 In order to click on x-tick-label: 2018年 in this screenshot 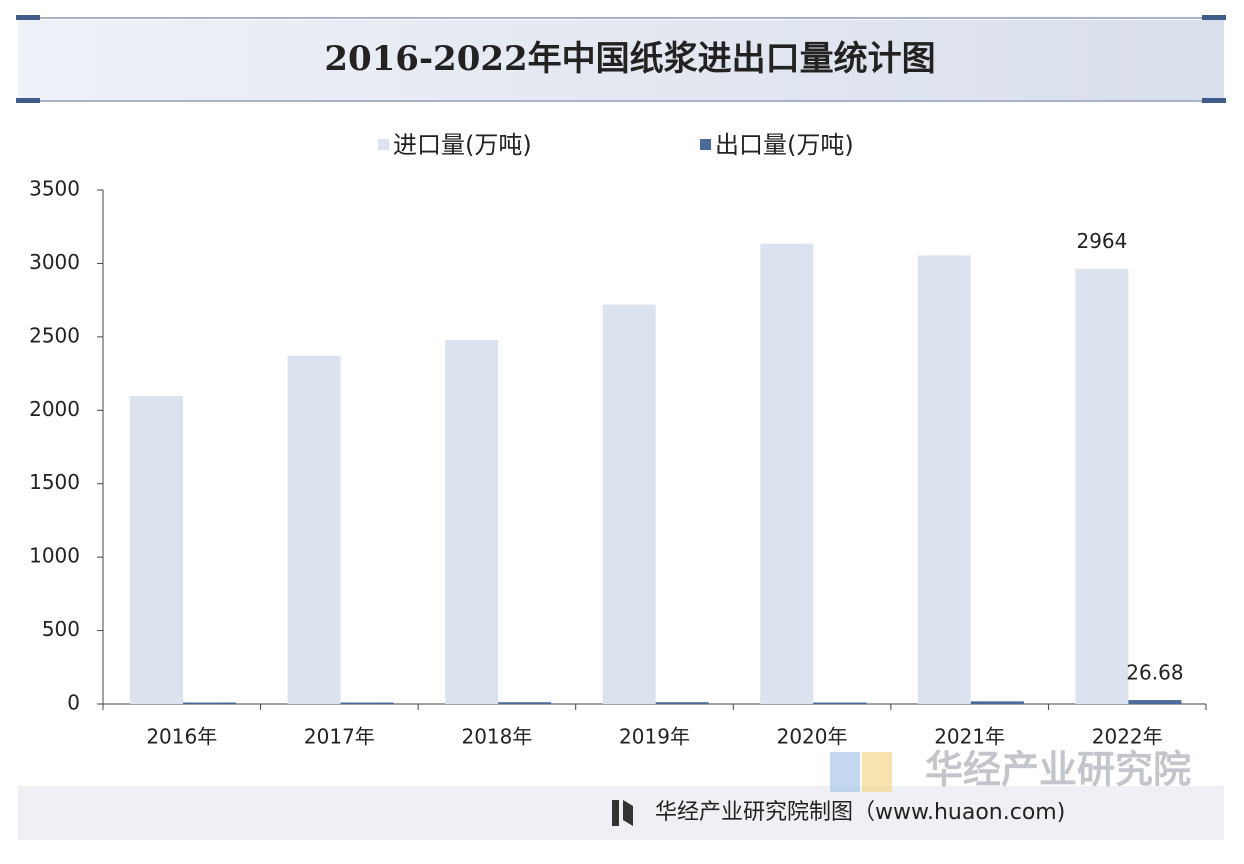, I will do `click(496, 737)`.